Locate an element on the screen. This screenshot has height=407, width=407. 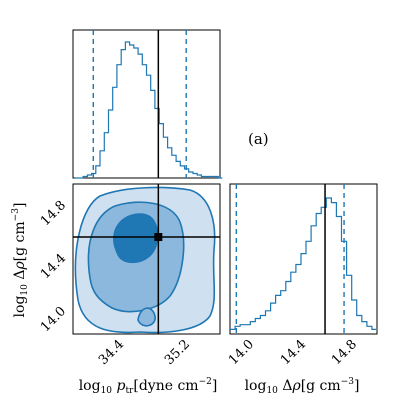
right-x-tick-label-14.0: 14.0 is located at coordinates (241, 352).